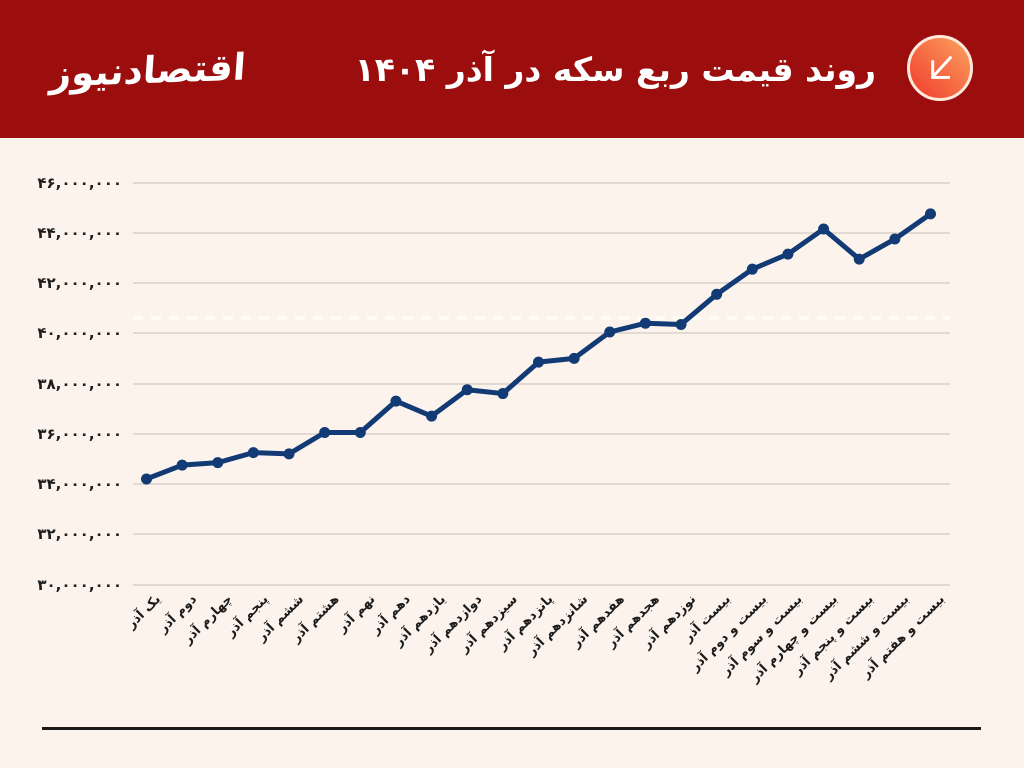 The width and height of the screenshot is (1024, 768). Describe the element at coordinates (79, 283) in the screenshot. I see `y-axis-tick-label: ۴۲,۰۰۰,۰۰۰` at that location.